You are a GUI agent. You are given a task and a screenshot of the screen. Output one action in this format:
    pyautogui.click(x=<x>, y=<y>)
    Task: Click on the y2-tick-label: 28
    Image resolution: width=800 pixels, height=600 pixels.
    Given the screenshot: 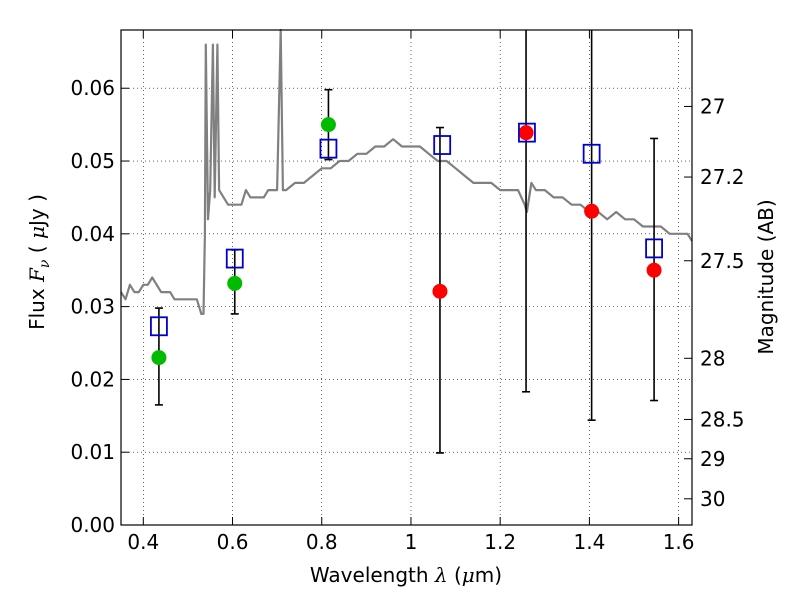 What is the action you would take?
    pyautogui.click(x=712, y=358)
    